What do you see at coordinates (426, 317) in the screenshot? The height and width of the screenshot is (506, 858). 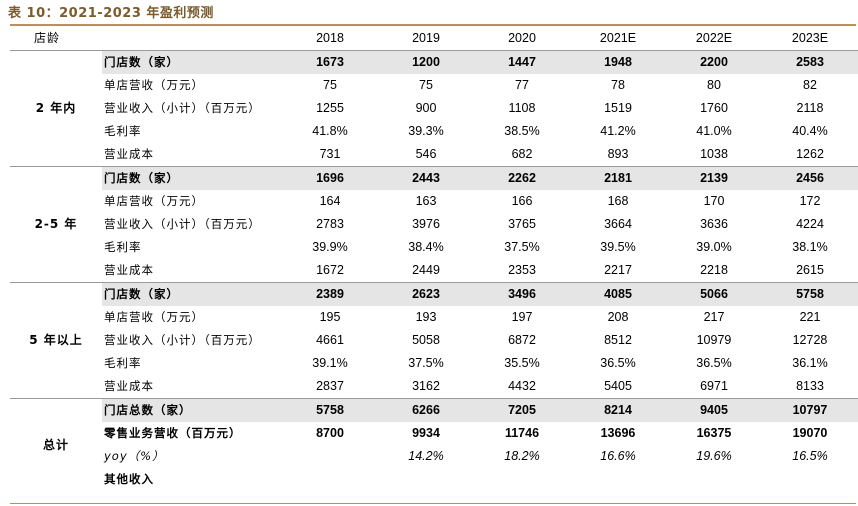 I see `table-cell: 193` at bounding box center [426, 317].